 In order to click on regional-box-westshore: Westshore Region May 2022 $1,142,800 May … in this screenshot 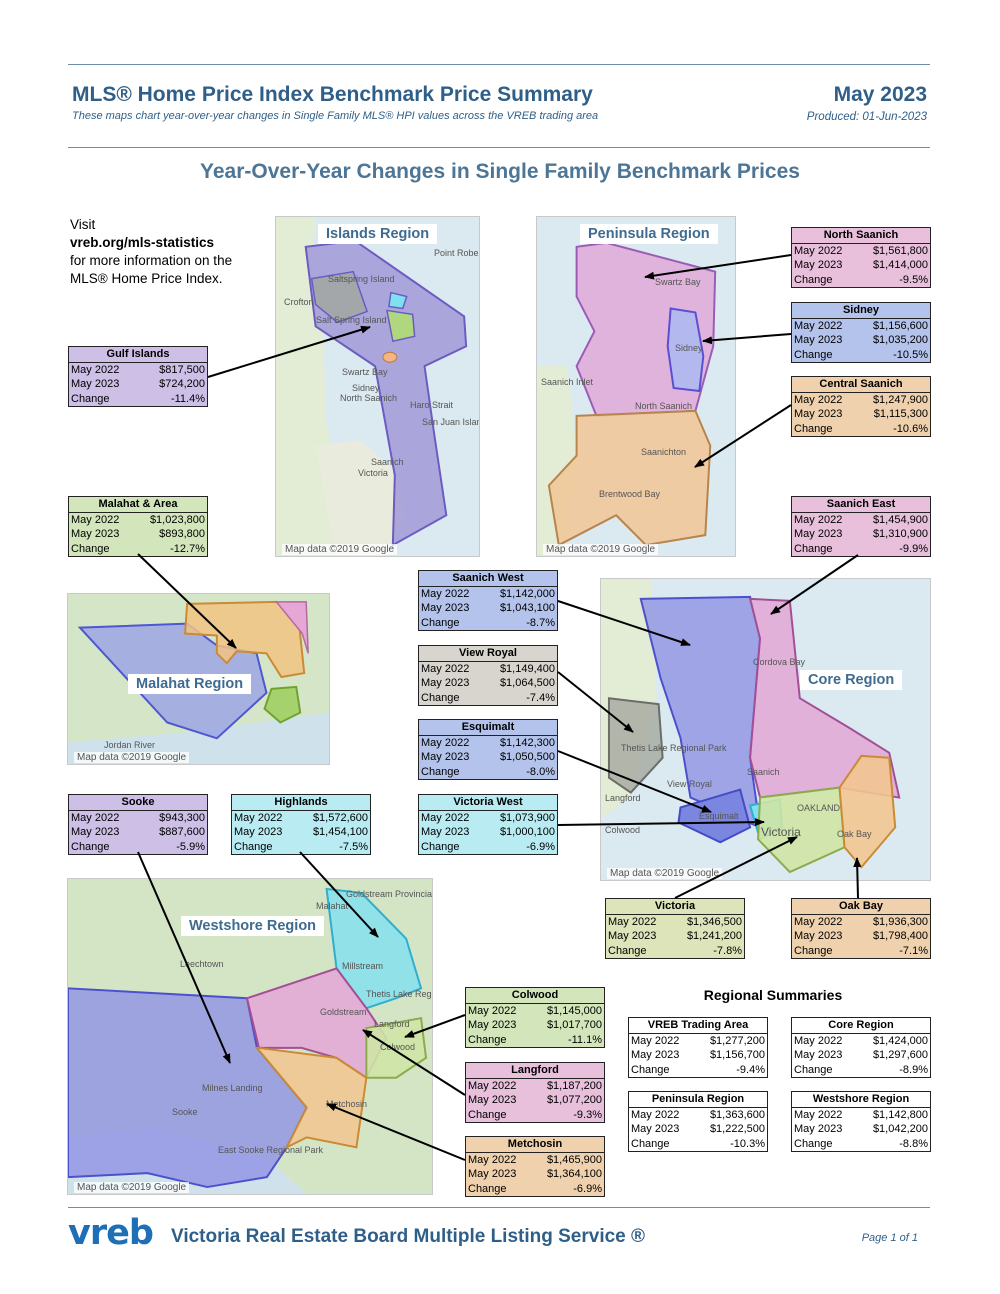, I will do `click(861, 1121)`.